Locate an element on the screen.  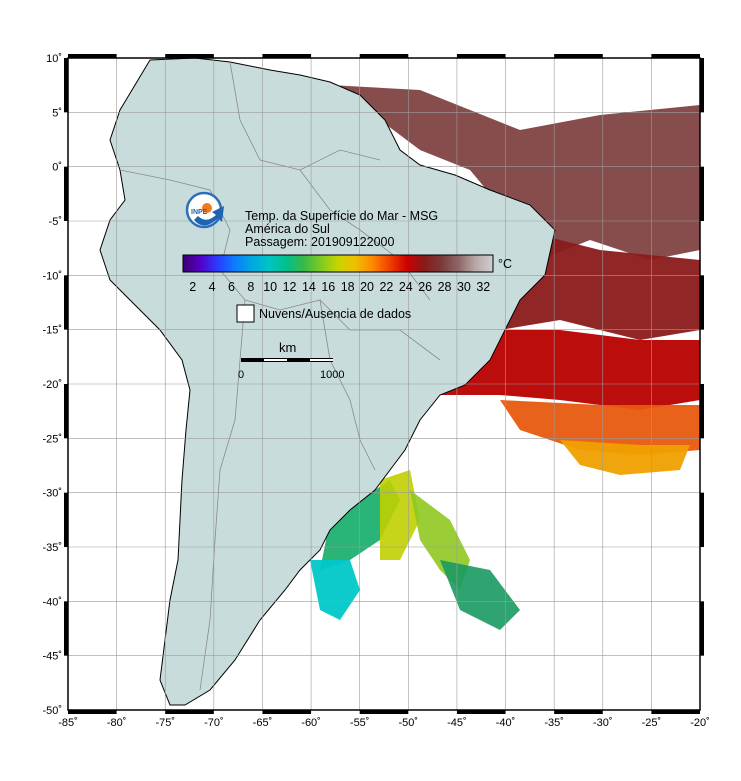
colorbar-tick-label: 28 is located at coordinates (445, 287).